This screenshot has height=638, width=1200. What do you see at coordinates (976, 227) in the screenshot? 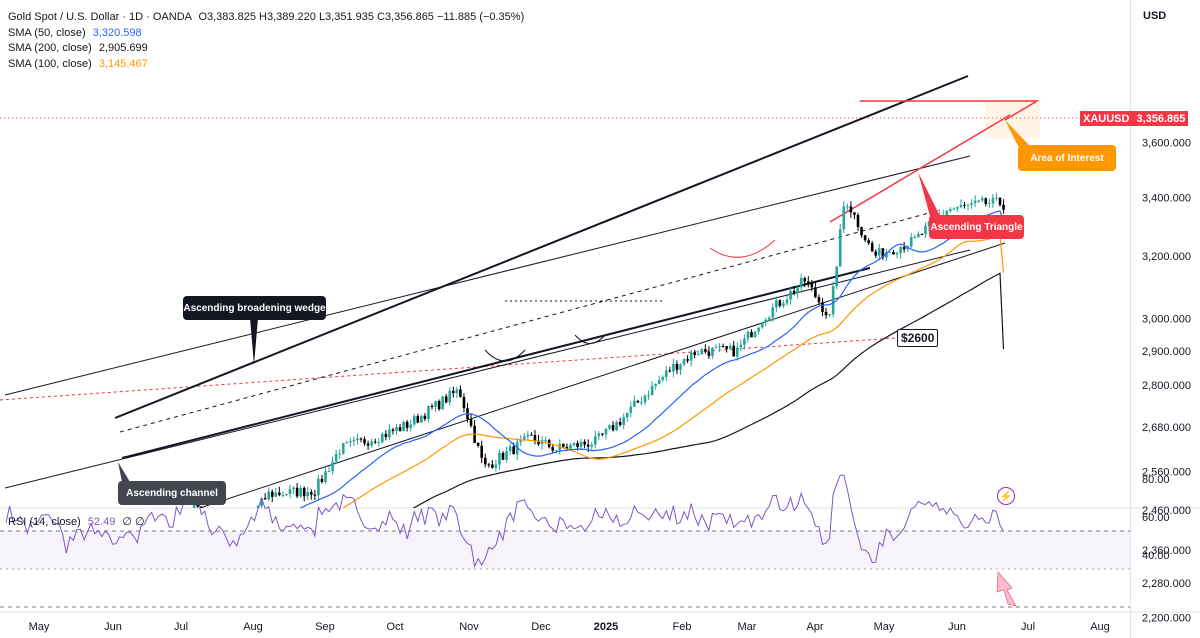
I see `triangle-annotation-text: Ascending Triangle` at bounding box center [976, 227].